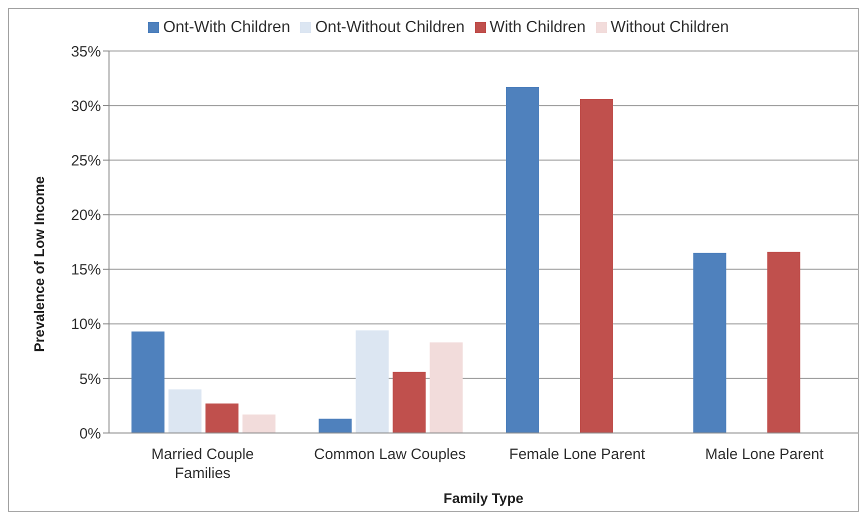  What do you see at coordinates (538, 27) in the screenshot?
I see `legend-label: With Children` at bounding box center [538, 27].